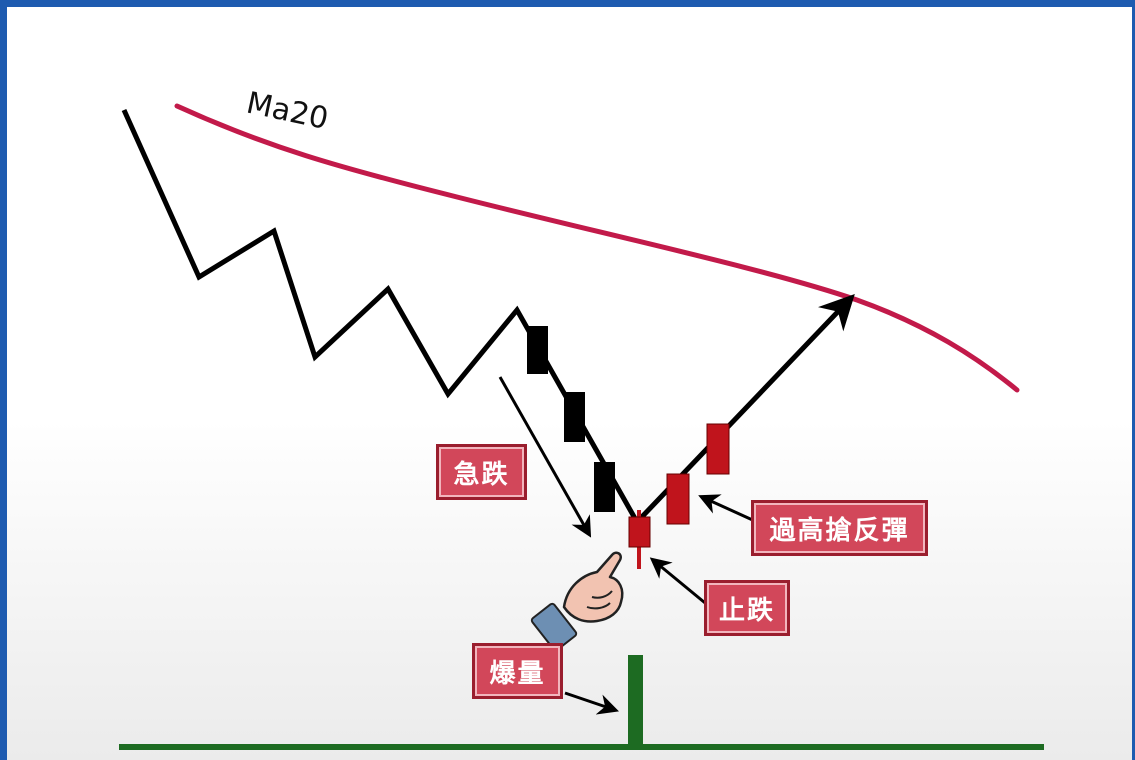 The height and width of the screenshot is (760, 1135). I want to click on volume-burst-label: 爆量, so click(517, 671).